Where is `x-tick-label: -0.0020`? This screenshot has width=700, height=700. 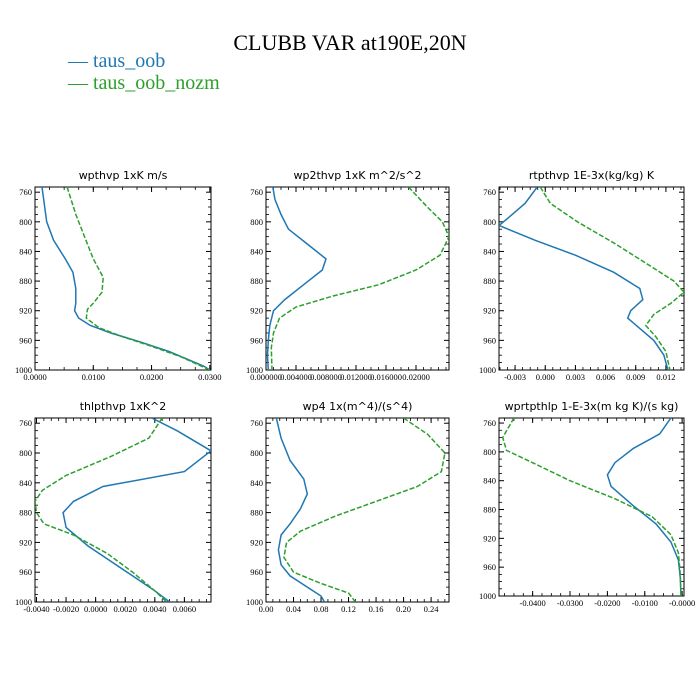 x-tick-label: -0.0020 is located at coordinates (66, 609).